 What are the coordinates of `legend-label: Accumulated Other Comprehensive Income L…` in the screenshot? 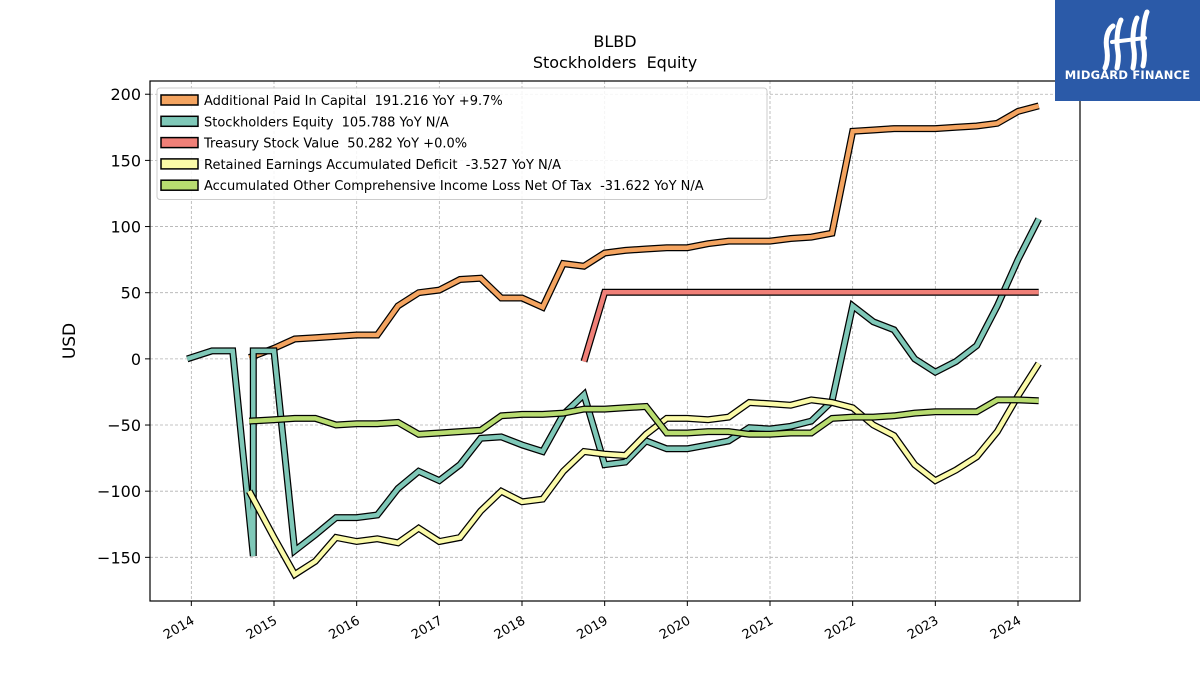 It's located at (454, 186).